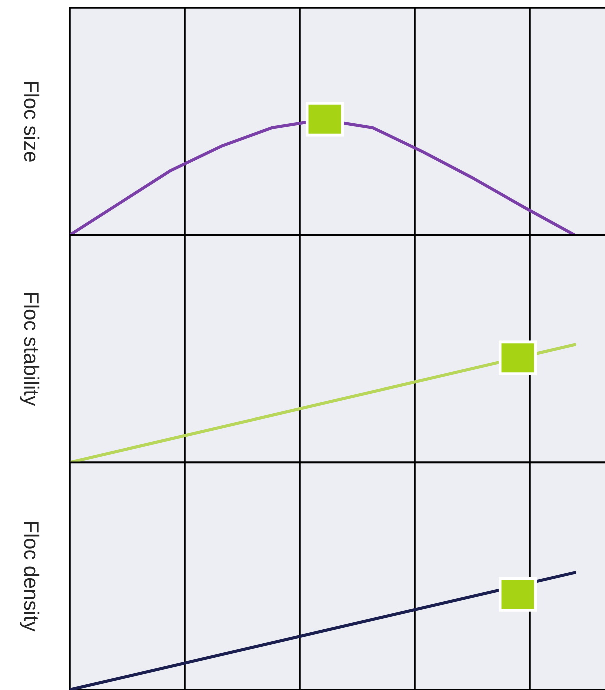 This screenshot has height=690, width=605. Describe the element at coordinates (30, 577) in the screenshot. I see `y-axis-title: Floc density` at that location.